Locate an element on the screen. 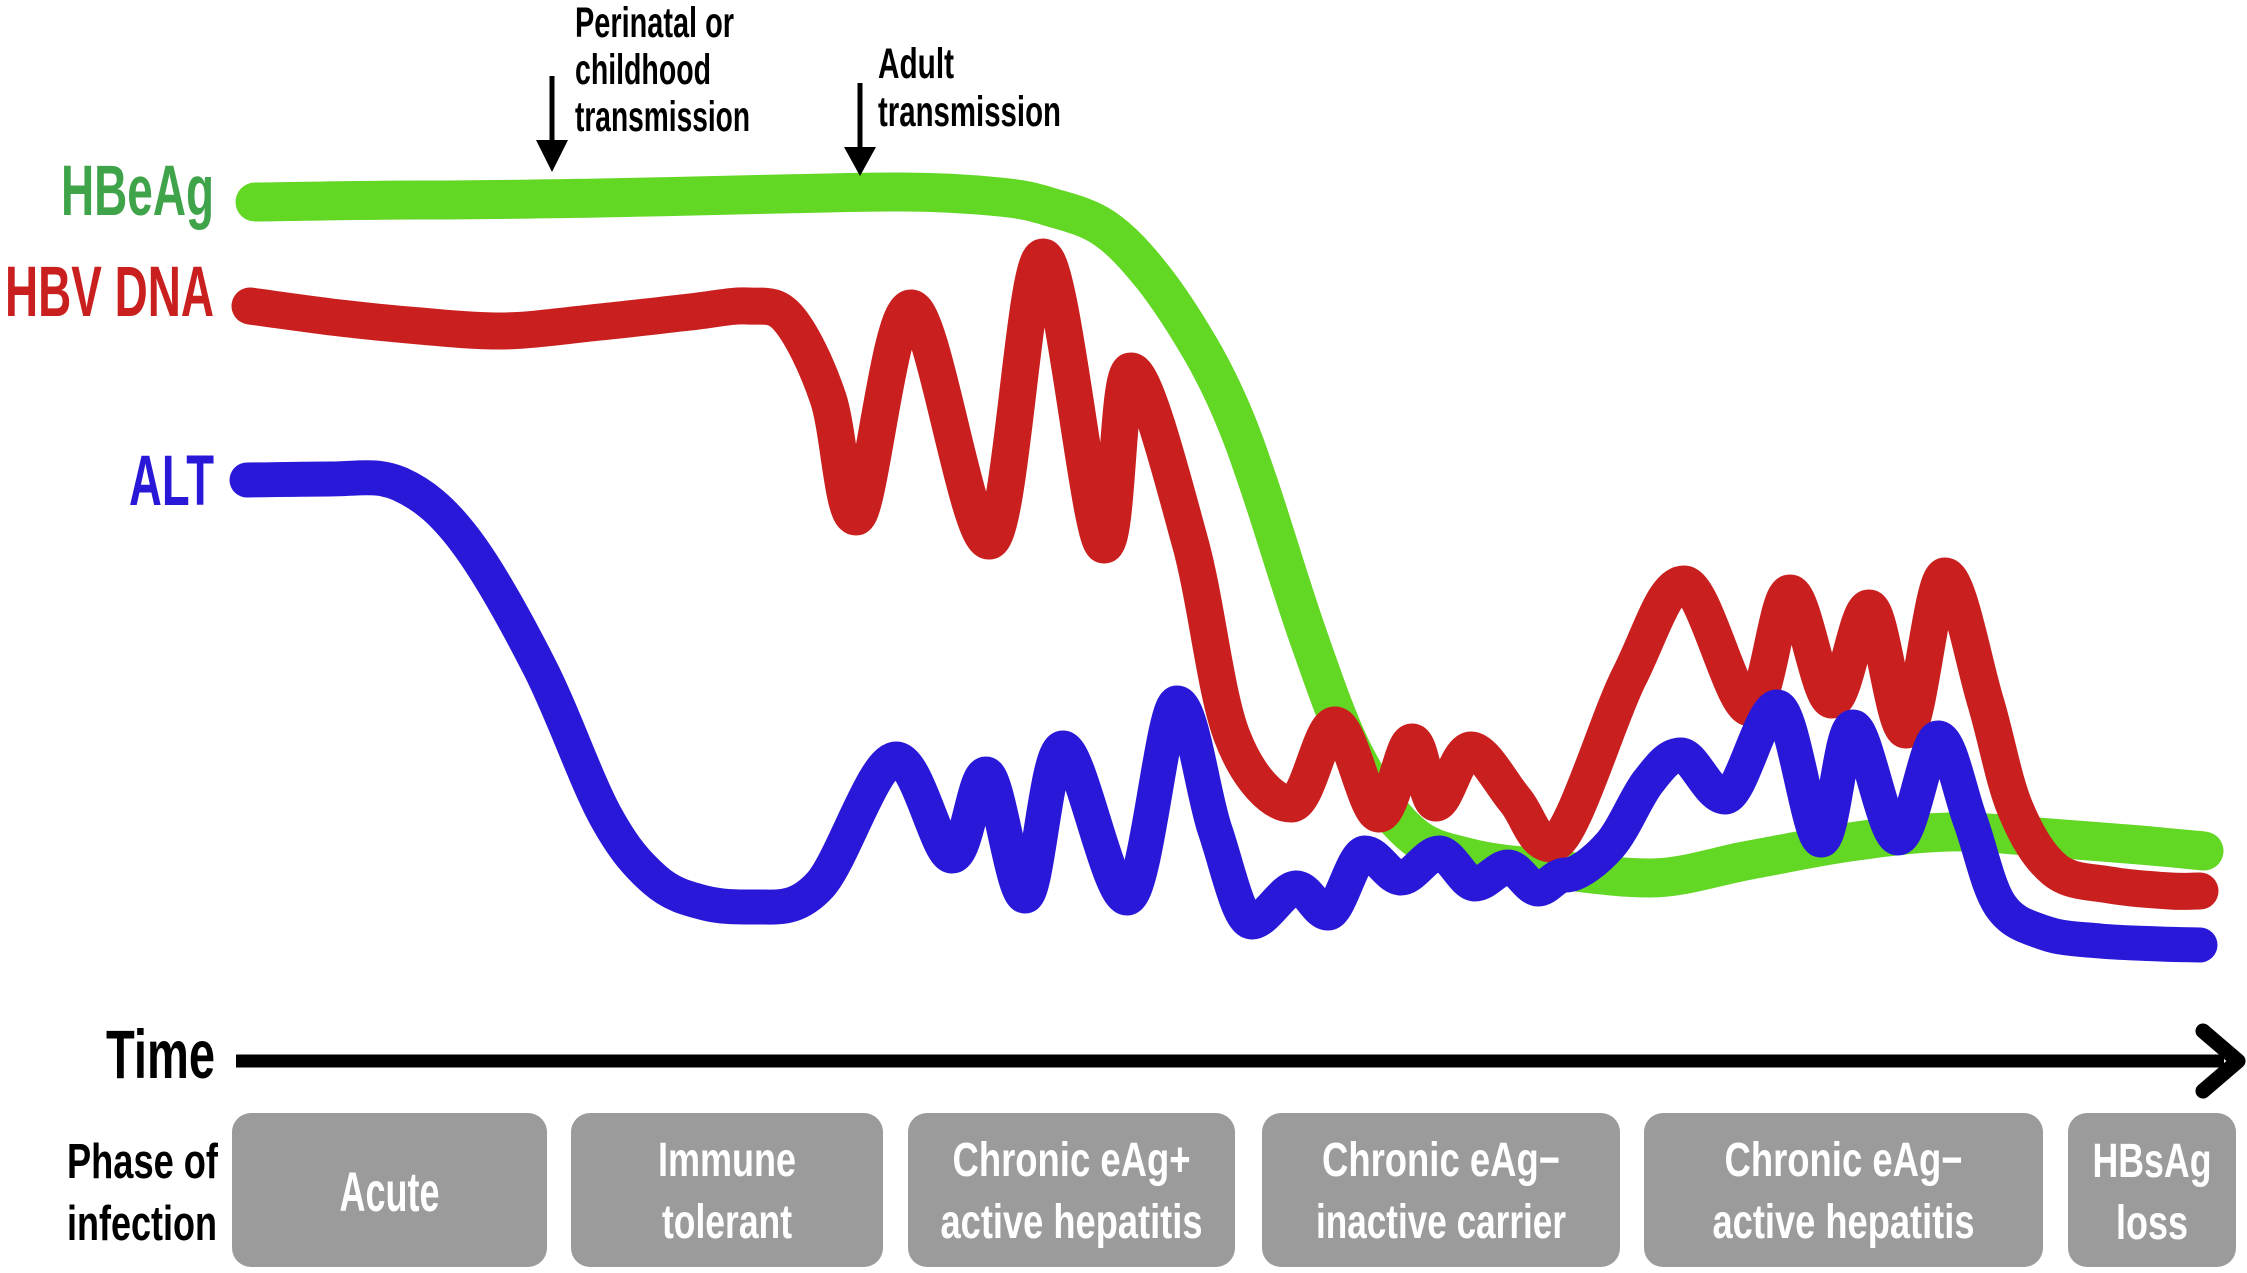 Image resolution: width=2247 pixels, height=1273 pixels. svg-text: Time is located at coordinates (160, 1054).